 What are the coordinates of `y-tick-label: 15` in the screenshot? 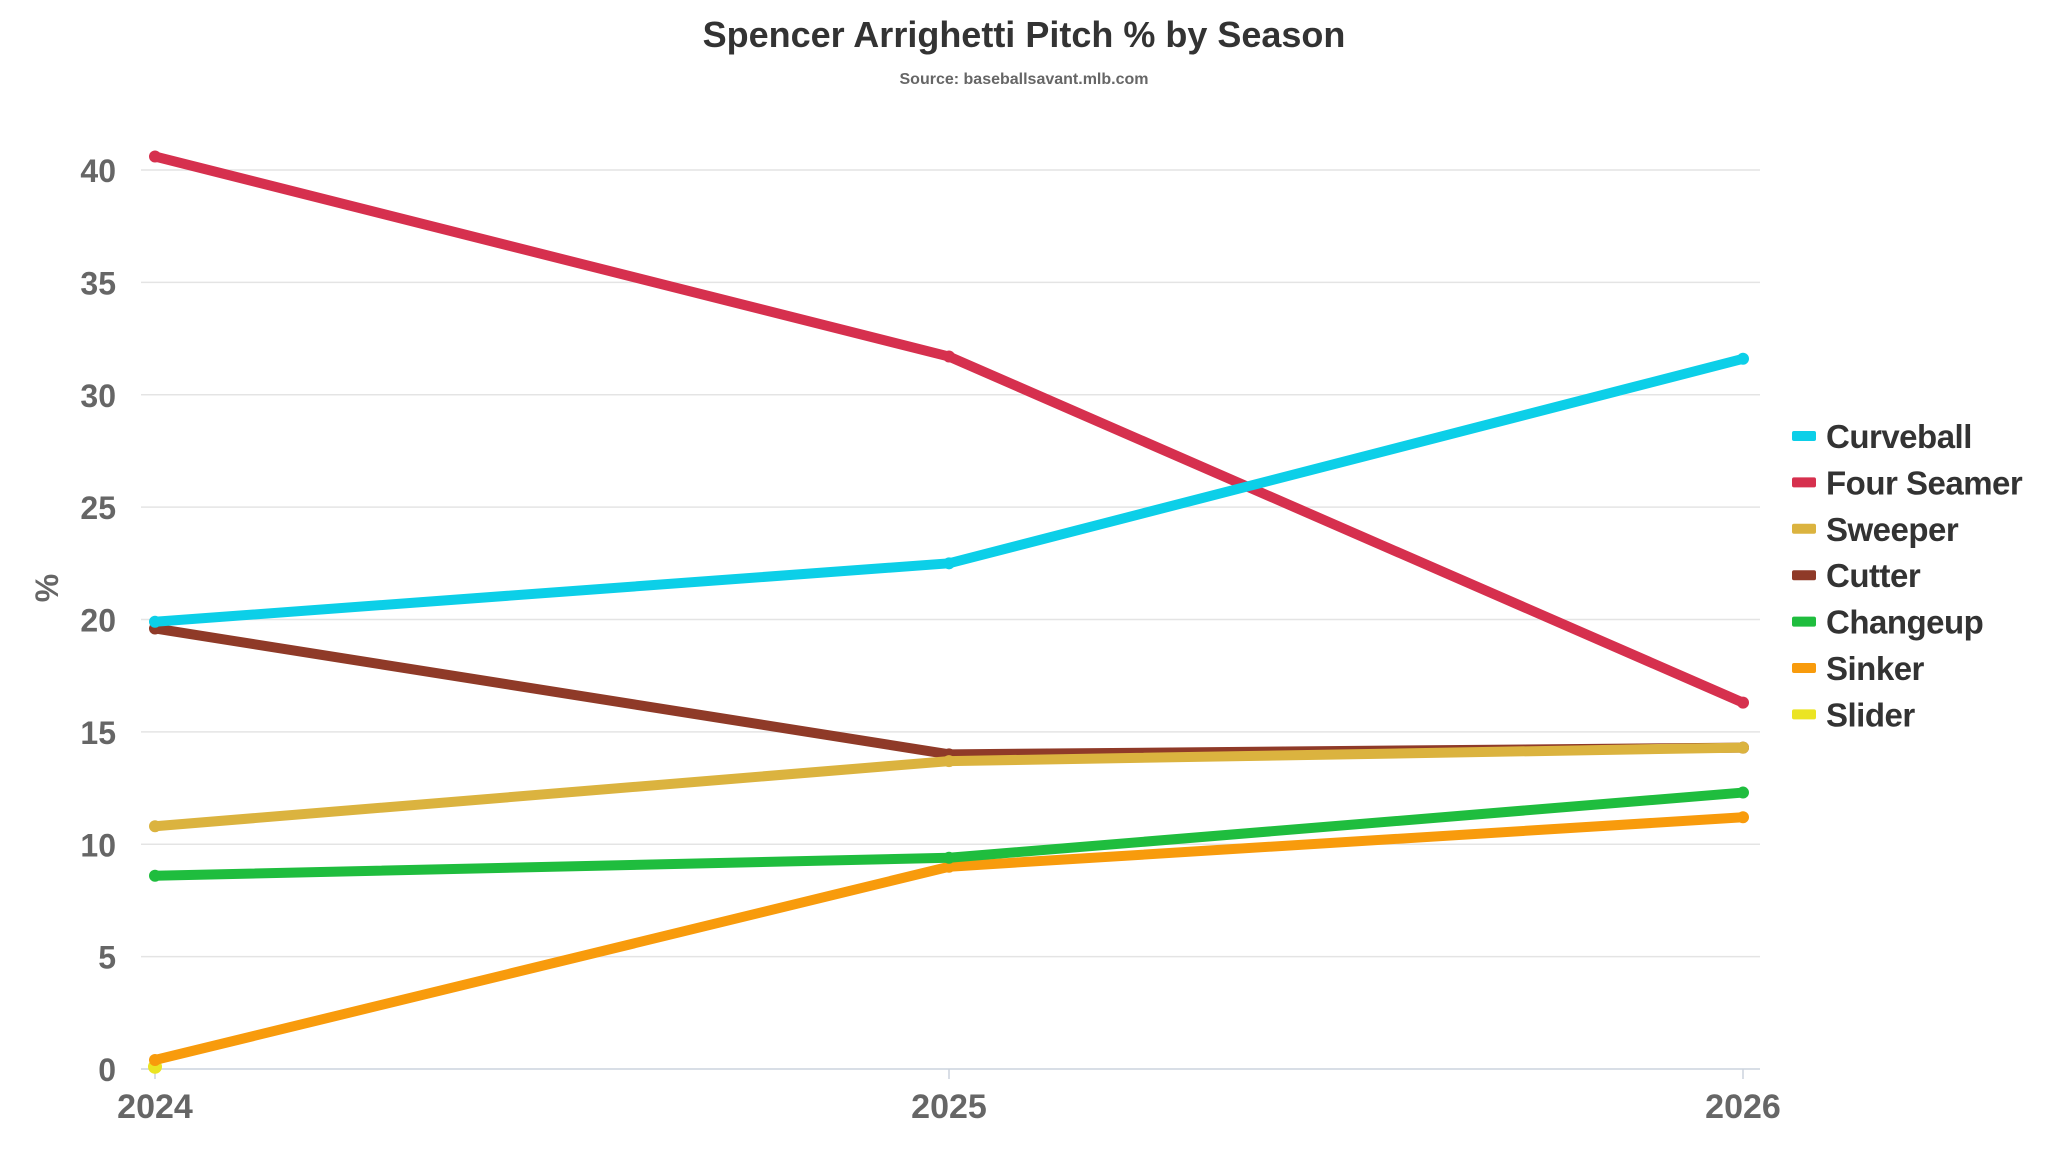 It's located at (98, 733).